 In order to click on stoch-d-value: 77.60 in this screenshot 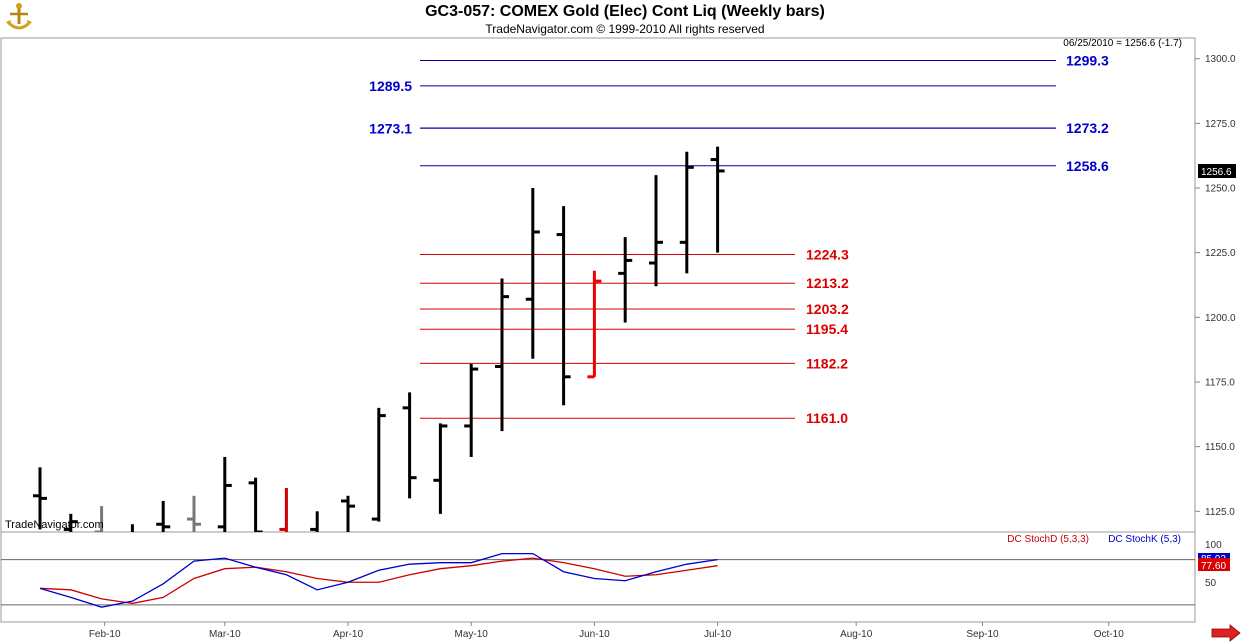, I will do `click(1213, 566)`.